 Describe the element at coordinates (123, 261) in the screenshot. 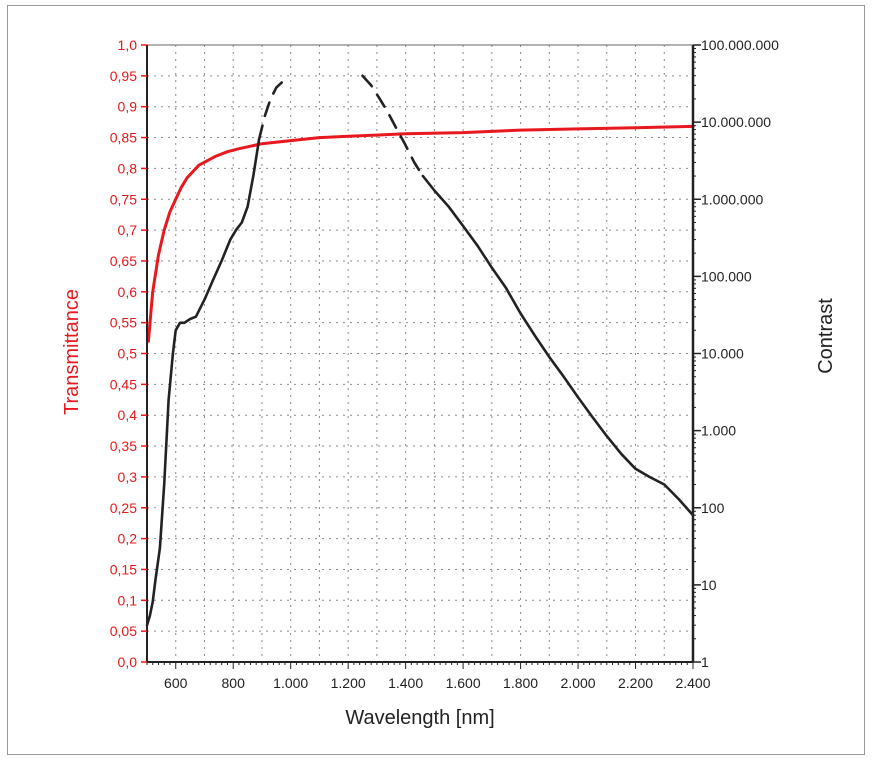

I see `y-left-tick-label: 0,65` at that location.